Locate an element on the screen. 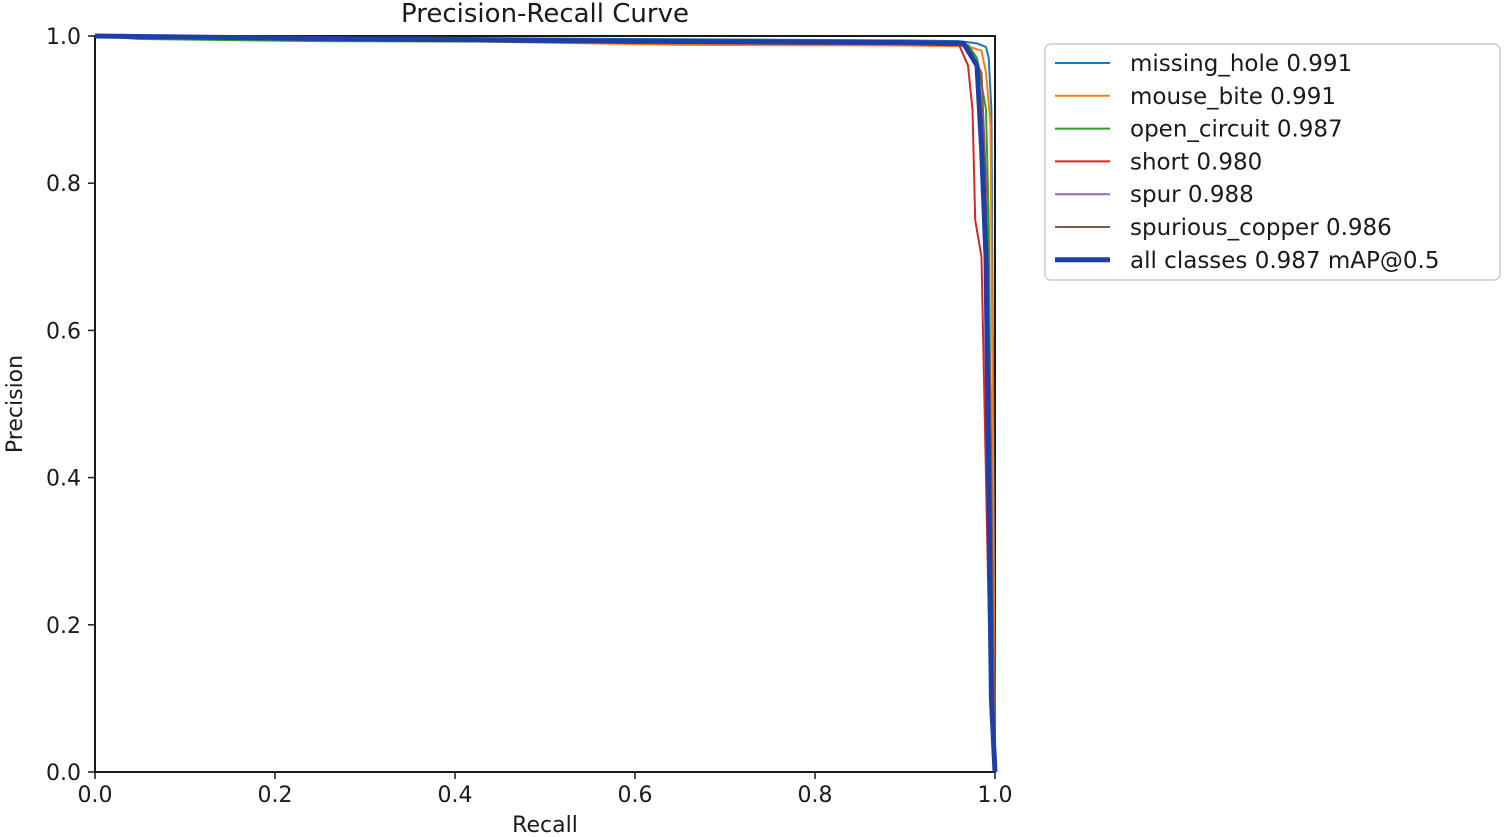  legend-label-short: short 0.980 is located at coordinates (1196, 162).